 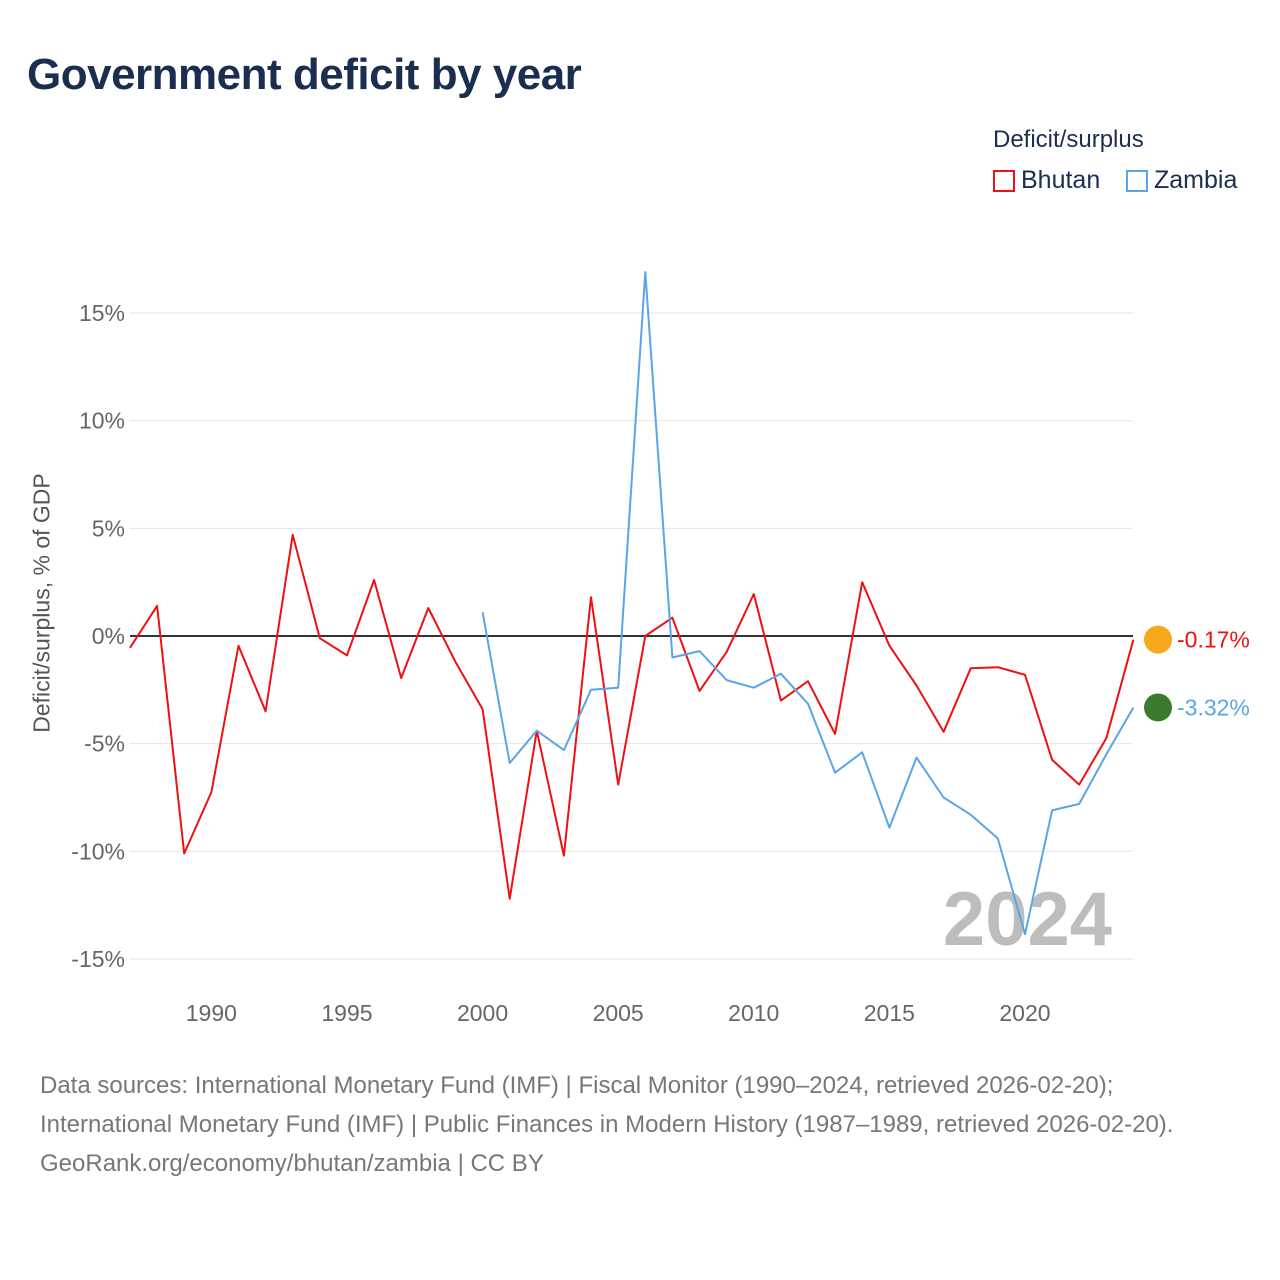 I want to click on legend-item-bhutan: Bhutan, so click(x=1046, y=180).